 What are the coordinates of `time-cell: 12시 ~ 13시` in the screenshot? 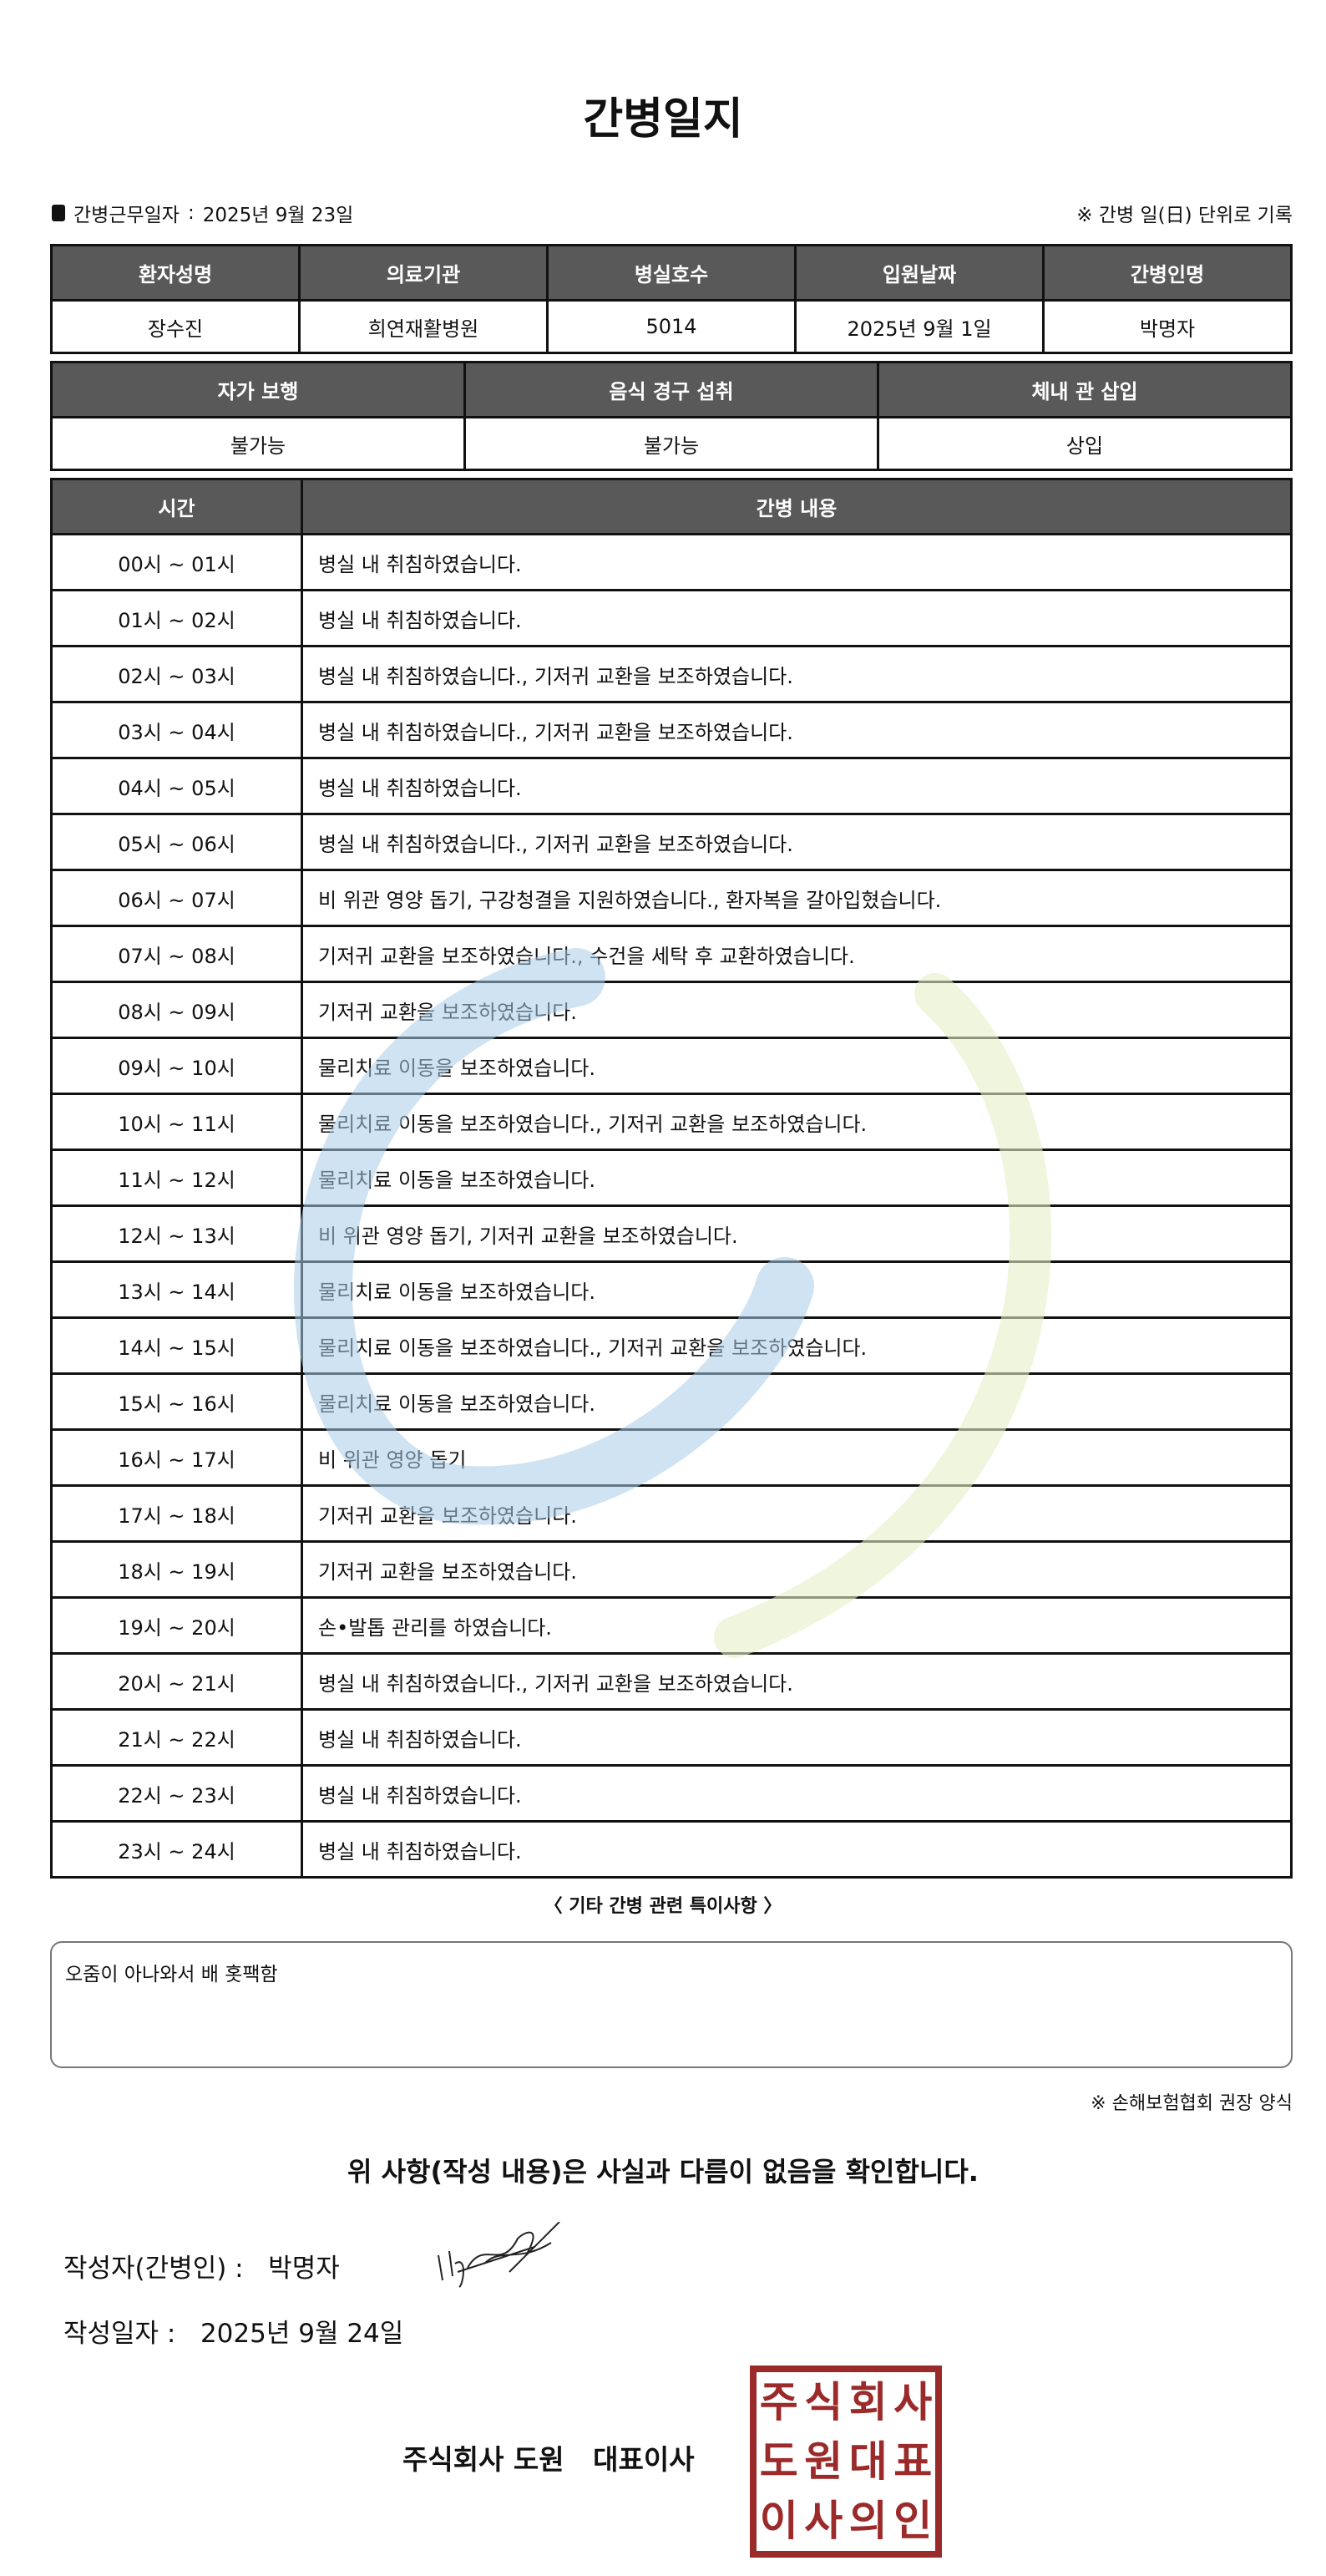 It's located at (176, 1233).